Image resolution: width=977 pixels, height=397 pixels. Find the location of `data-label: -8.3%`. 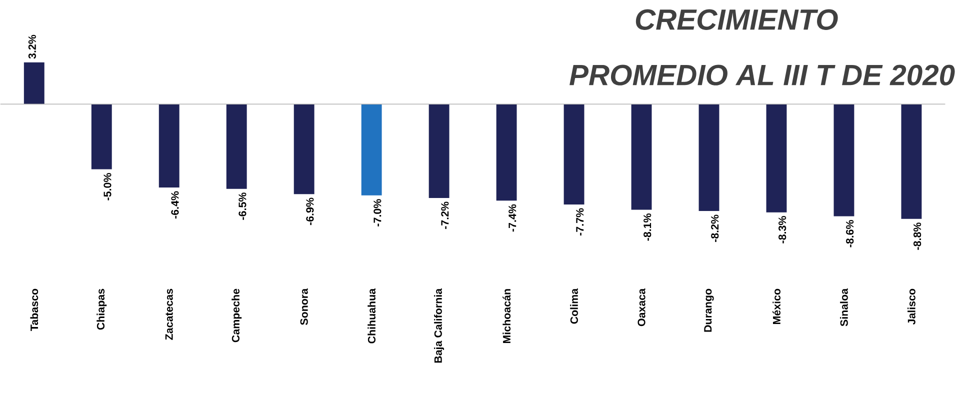

data-label: -8.3% is located at coordinates (782, 230).